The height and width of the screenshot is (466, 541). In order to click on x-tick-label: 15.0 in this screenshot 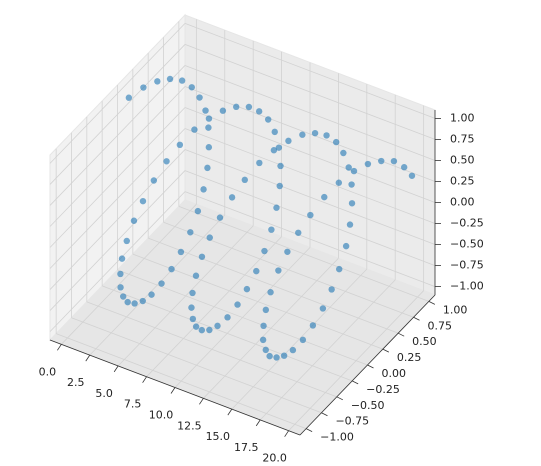, I will do `click(218, 436)`.